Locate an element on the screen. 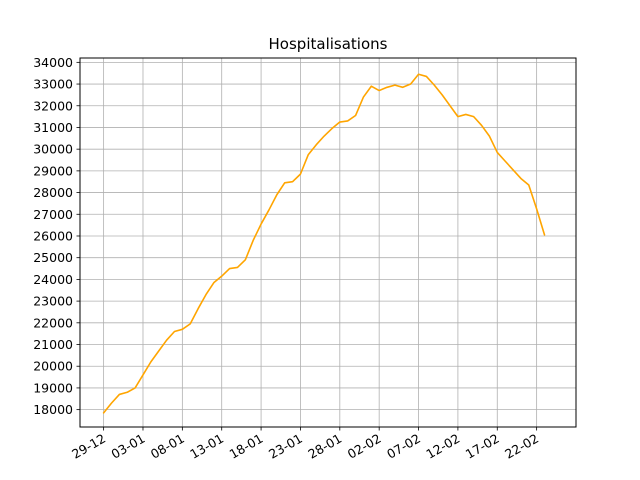  y-tick-label: 34000 is located at coordinates (53, 62).